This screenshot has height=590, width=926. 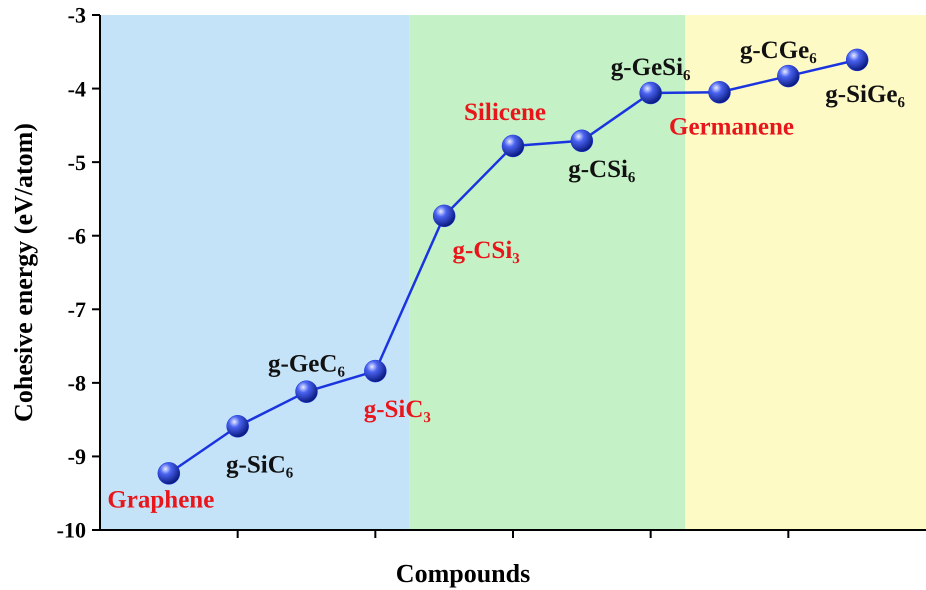 I want to click on annotation: g-GeSi₆, so click(x=651, y=67).